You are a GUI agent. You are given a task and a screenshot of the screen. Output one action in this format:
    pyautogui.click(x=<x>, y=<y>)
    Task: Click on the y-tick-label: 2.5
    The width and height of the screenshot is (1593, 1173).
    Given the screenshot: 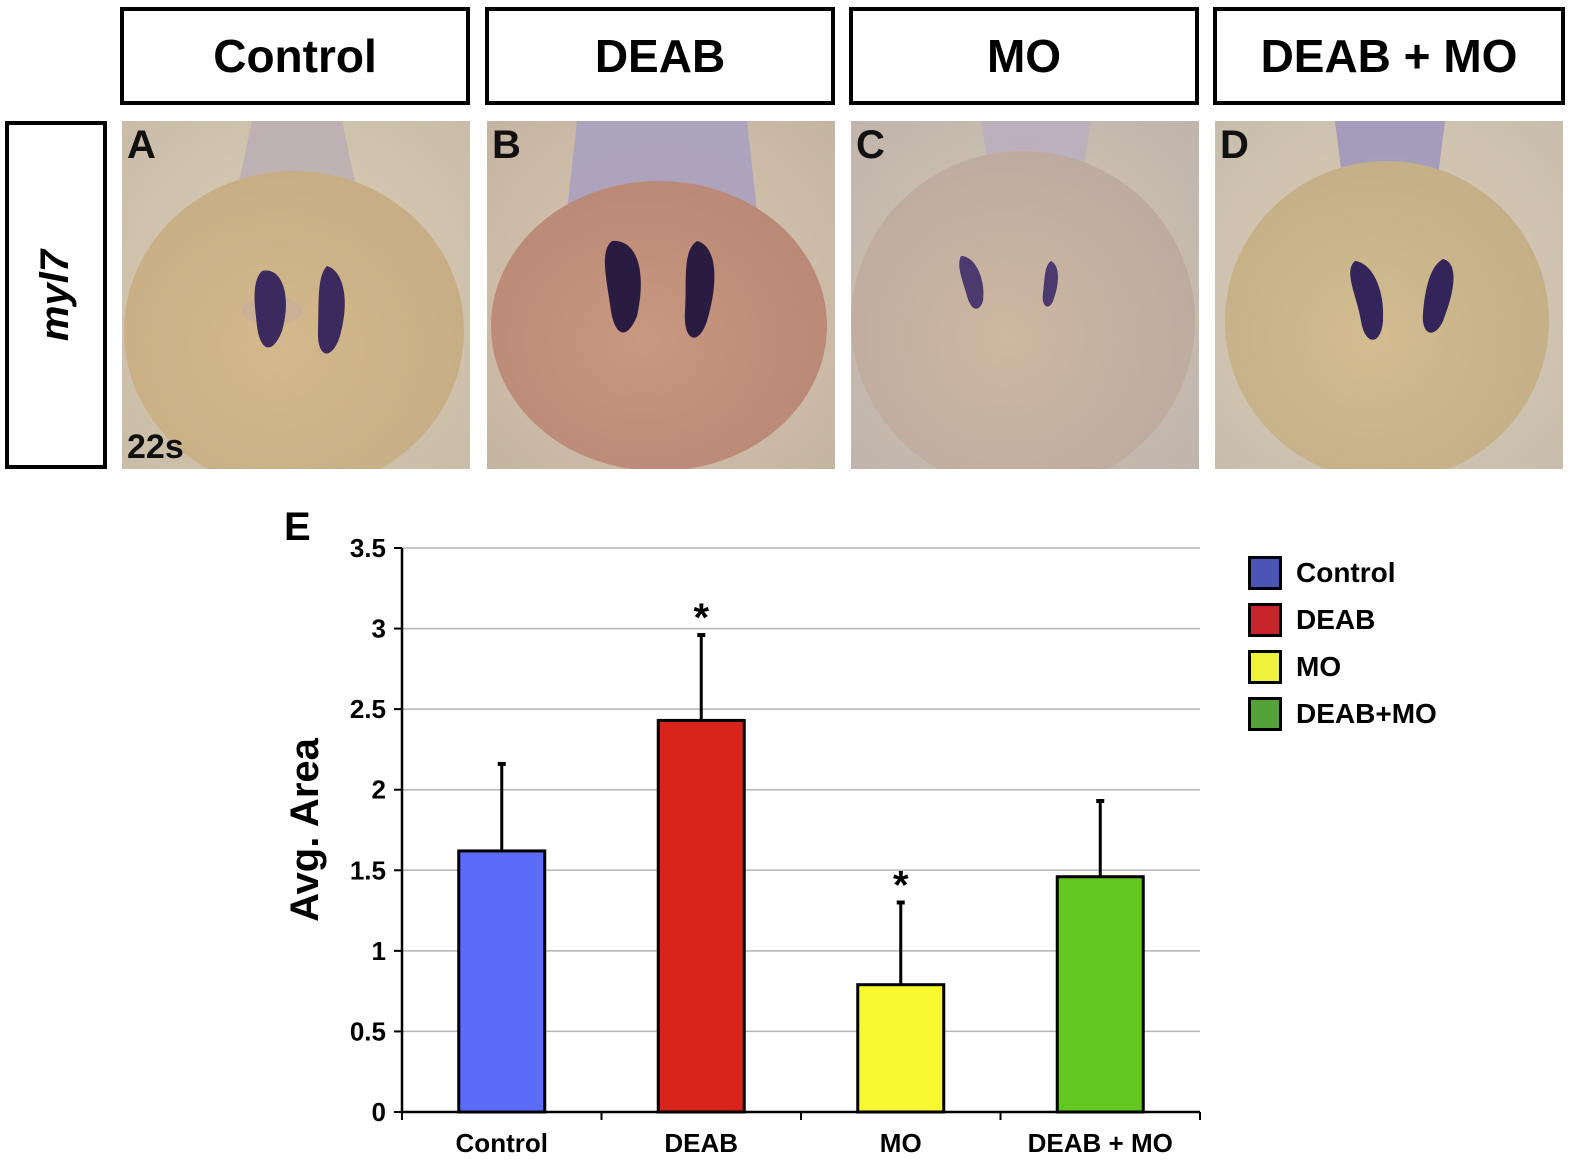 What is the action you would take?
    pyautogui.click(x=368, y=709)
    